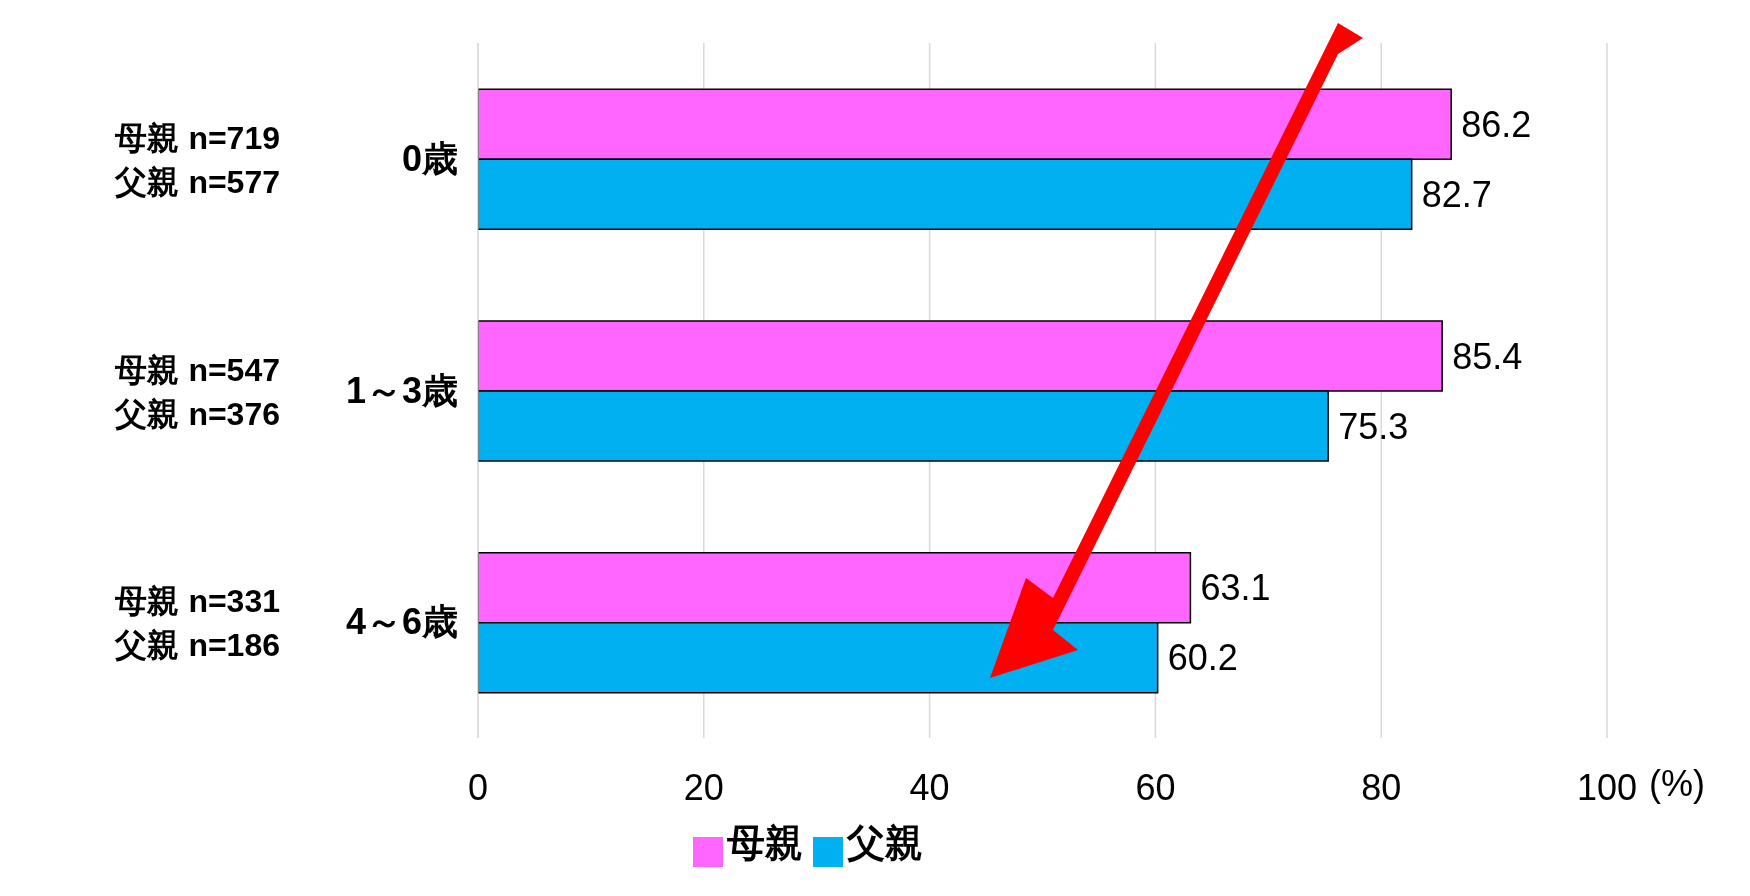  Describe the element at coordinates (1235, 588) in the screenshot. I see `data-label: 63.1` at that location.